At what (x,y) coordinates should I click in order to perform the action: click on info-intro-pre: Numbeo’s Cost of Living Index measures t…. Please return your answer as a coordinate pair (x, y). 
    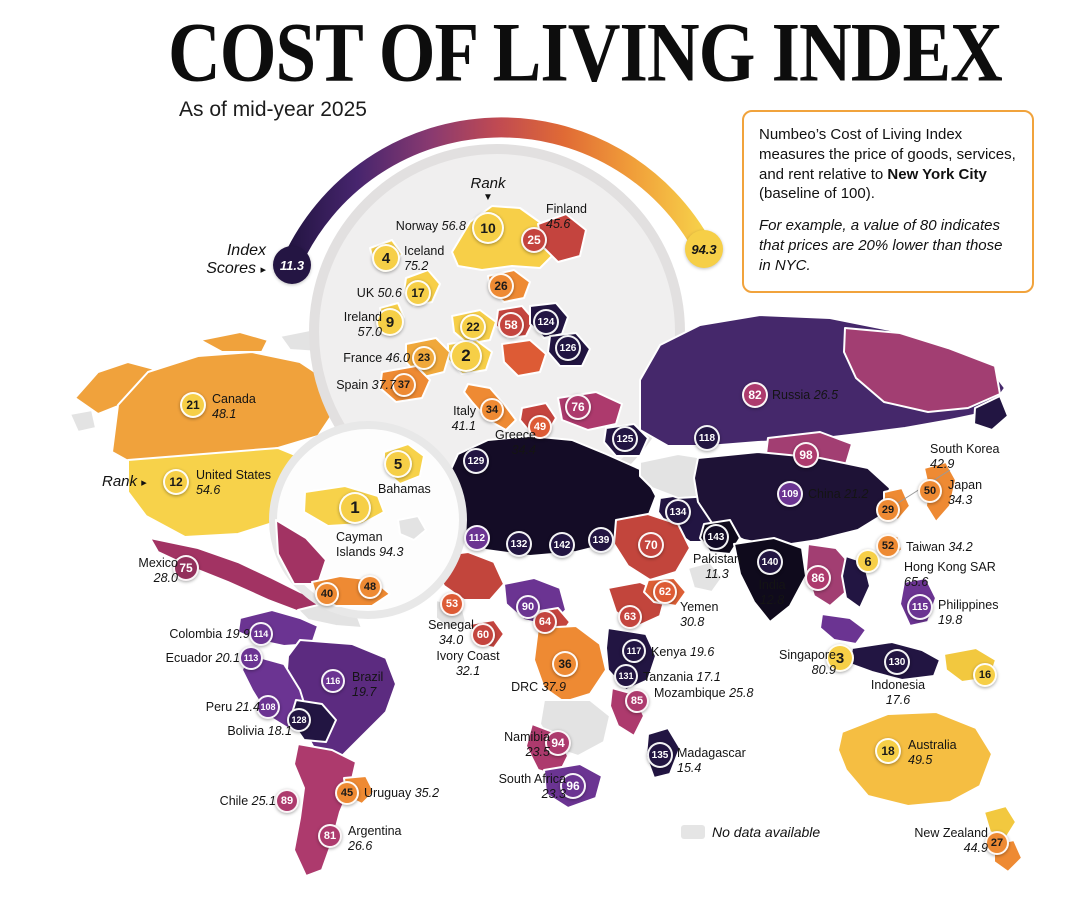
    Looking at the image, I should click on (887, 154).